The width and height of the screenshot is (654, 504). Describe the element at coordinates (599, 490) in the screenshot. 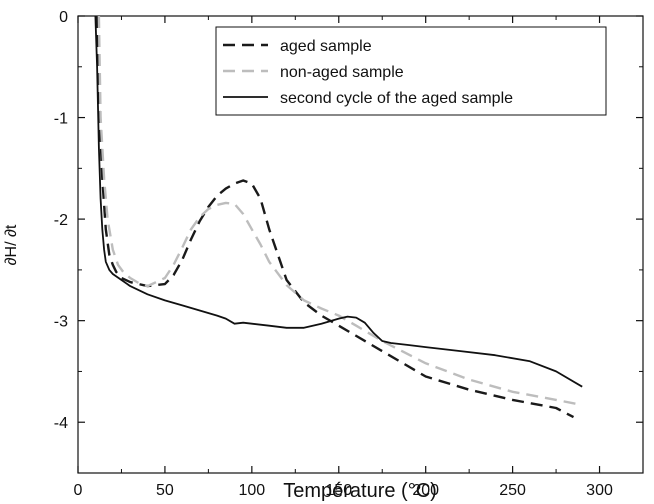

I see `x-tick-label: 300` at that location.